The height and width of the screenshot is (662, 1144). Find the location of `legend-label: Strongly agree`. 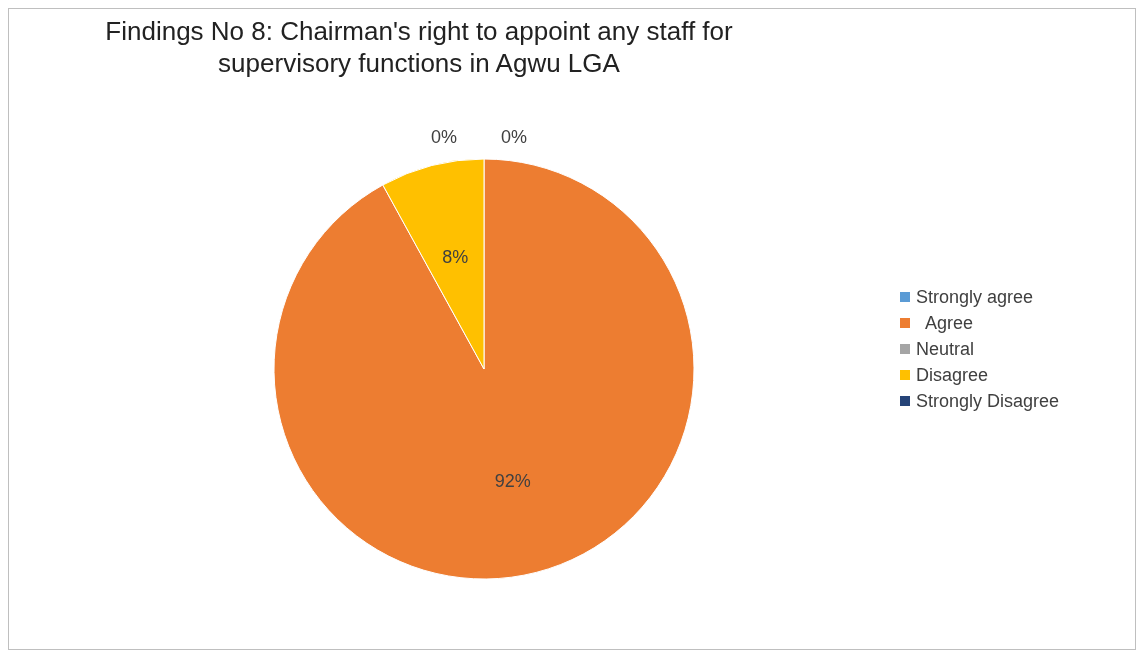

legend-label: Strongly agree is located at coordinates (974, 297).